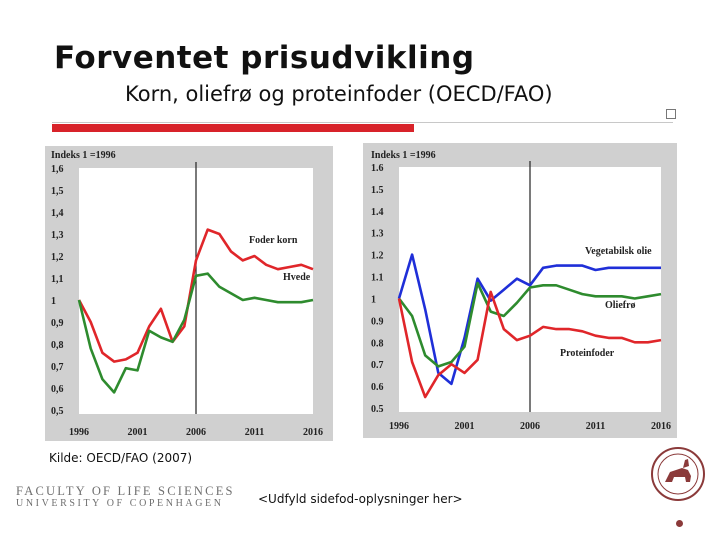  Describe the element at coordinates (57, 279) in the screenshot. I see `y-tick-label: 1,1` at that location.